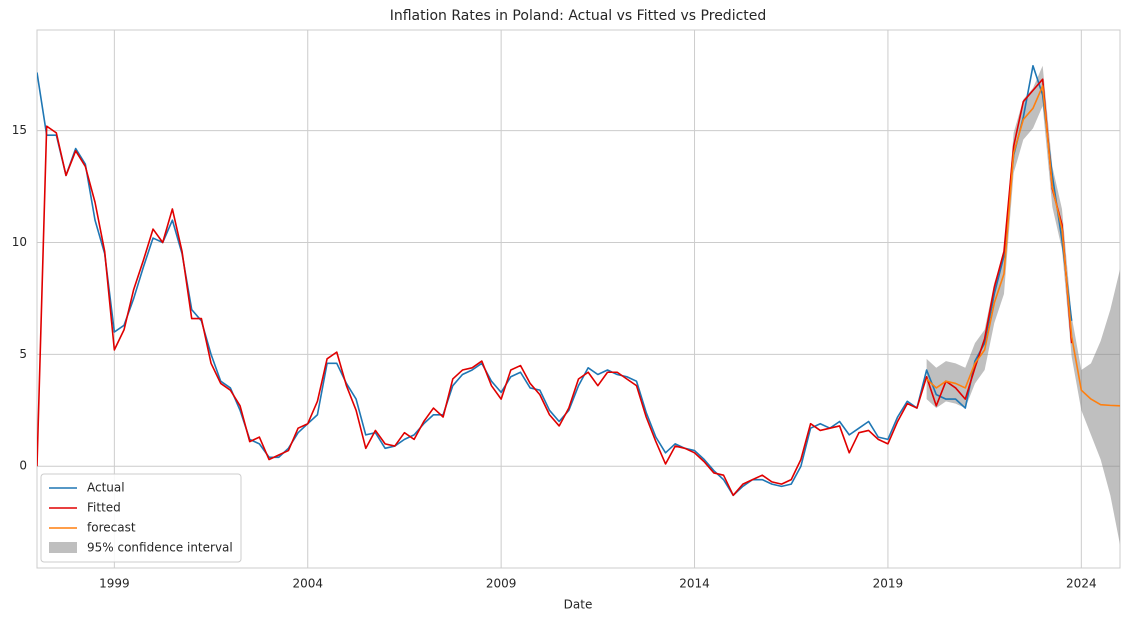 The width and height of the screenshot is (1130, 622). Describe the element at coordinates (23, 466) in the screenshot. I see `y-tick-label: 0` at that location.